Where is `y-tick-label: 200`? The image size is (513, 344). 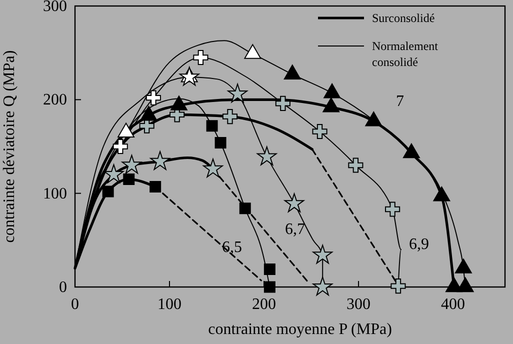 y-tick-label: 200 is located at coordinates (55, 100).